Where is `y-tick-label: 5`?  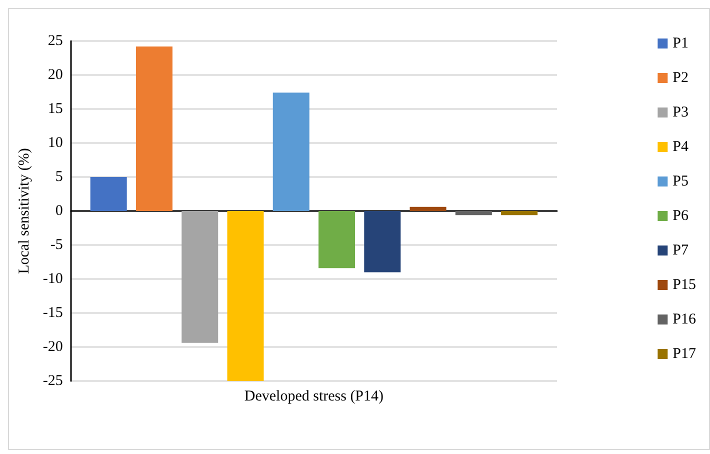 y-tick-label: 5 is located at coordinates (59, 177).